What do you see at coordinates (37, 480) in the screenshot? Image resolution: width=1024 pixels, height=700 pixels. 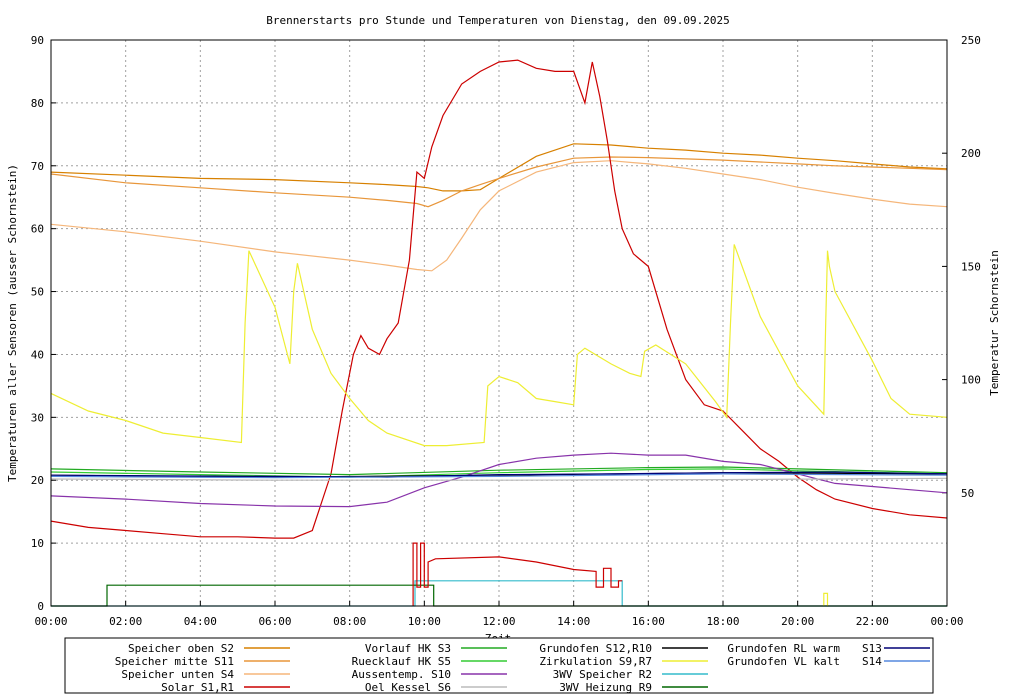 I see `y-tick-label: 20` at bounding box center [37, 480].